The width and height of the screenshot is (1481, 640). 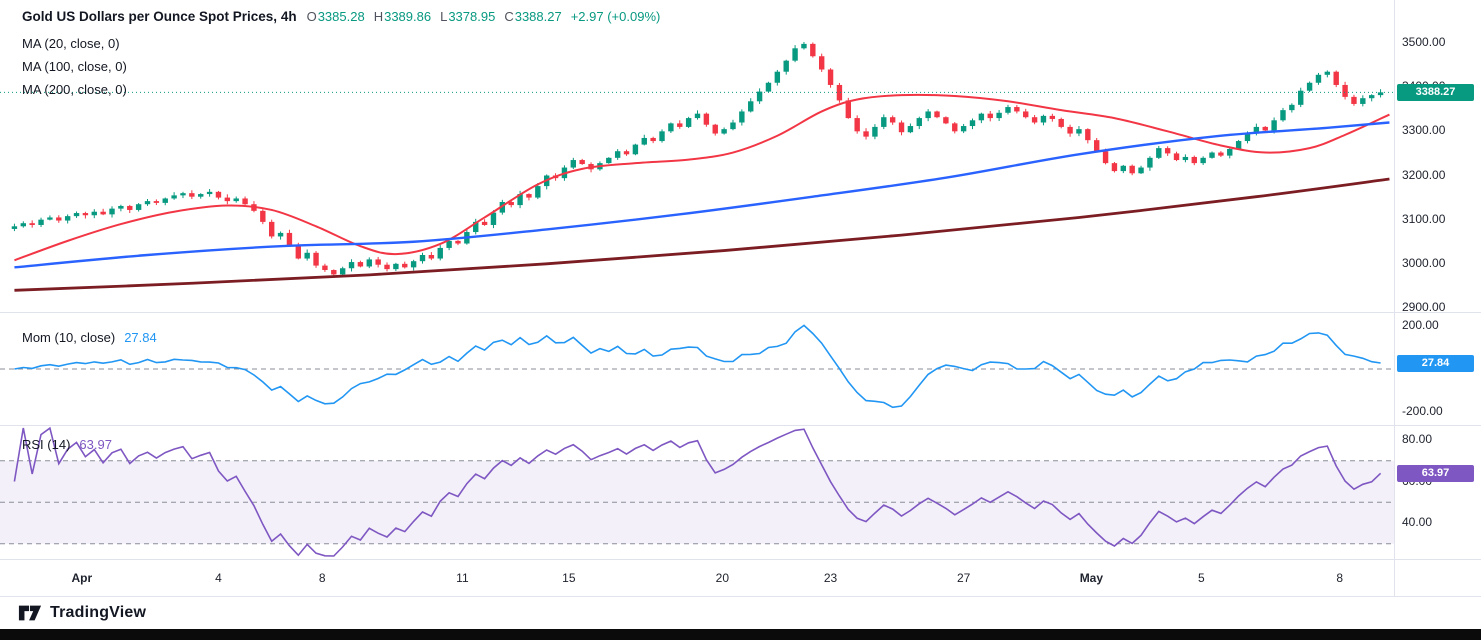 What do you see at coordinates (697, 366) in the screenshot?
I see `mom-line` at bounding box center [697, 366].